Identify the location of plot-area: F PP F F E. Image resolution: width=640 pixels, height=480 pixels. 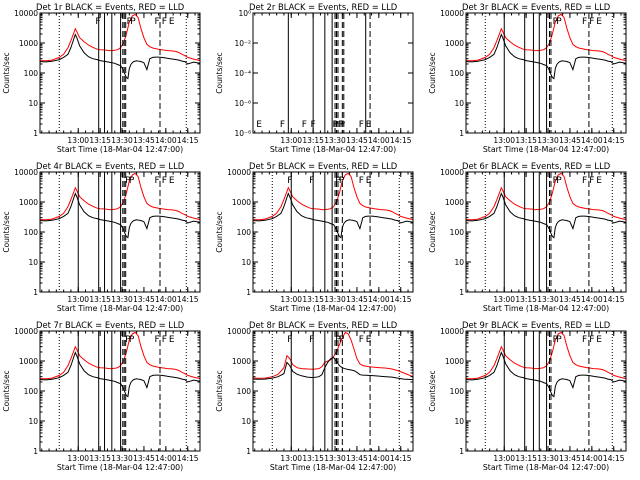
(120, 73).